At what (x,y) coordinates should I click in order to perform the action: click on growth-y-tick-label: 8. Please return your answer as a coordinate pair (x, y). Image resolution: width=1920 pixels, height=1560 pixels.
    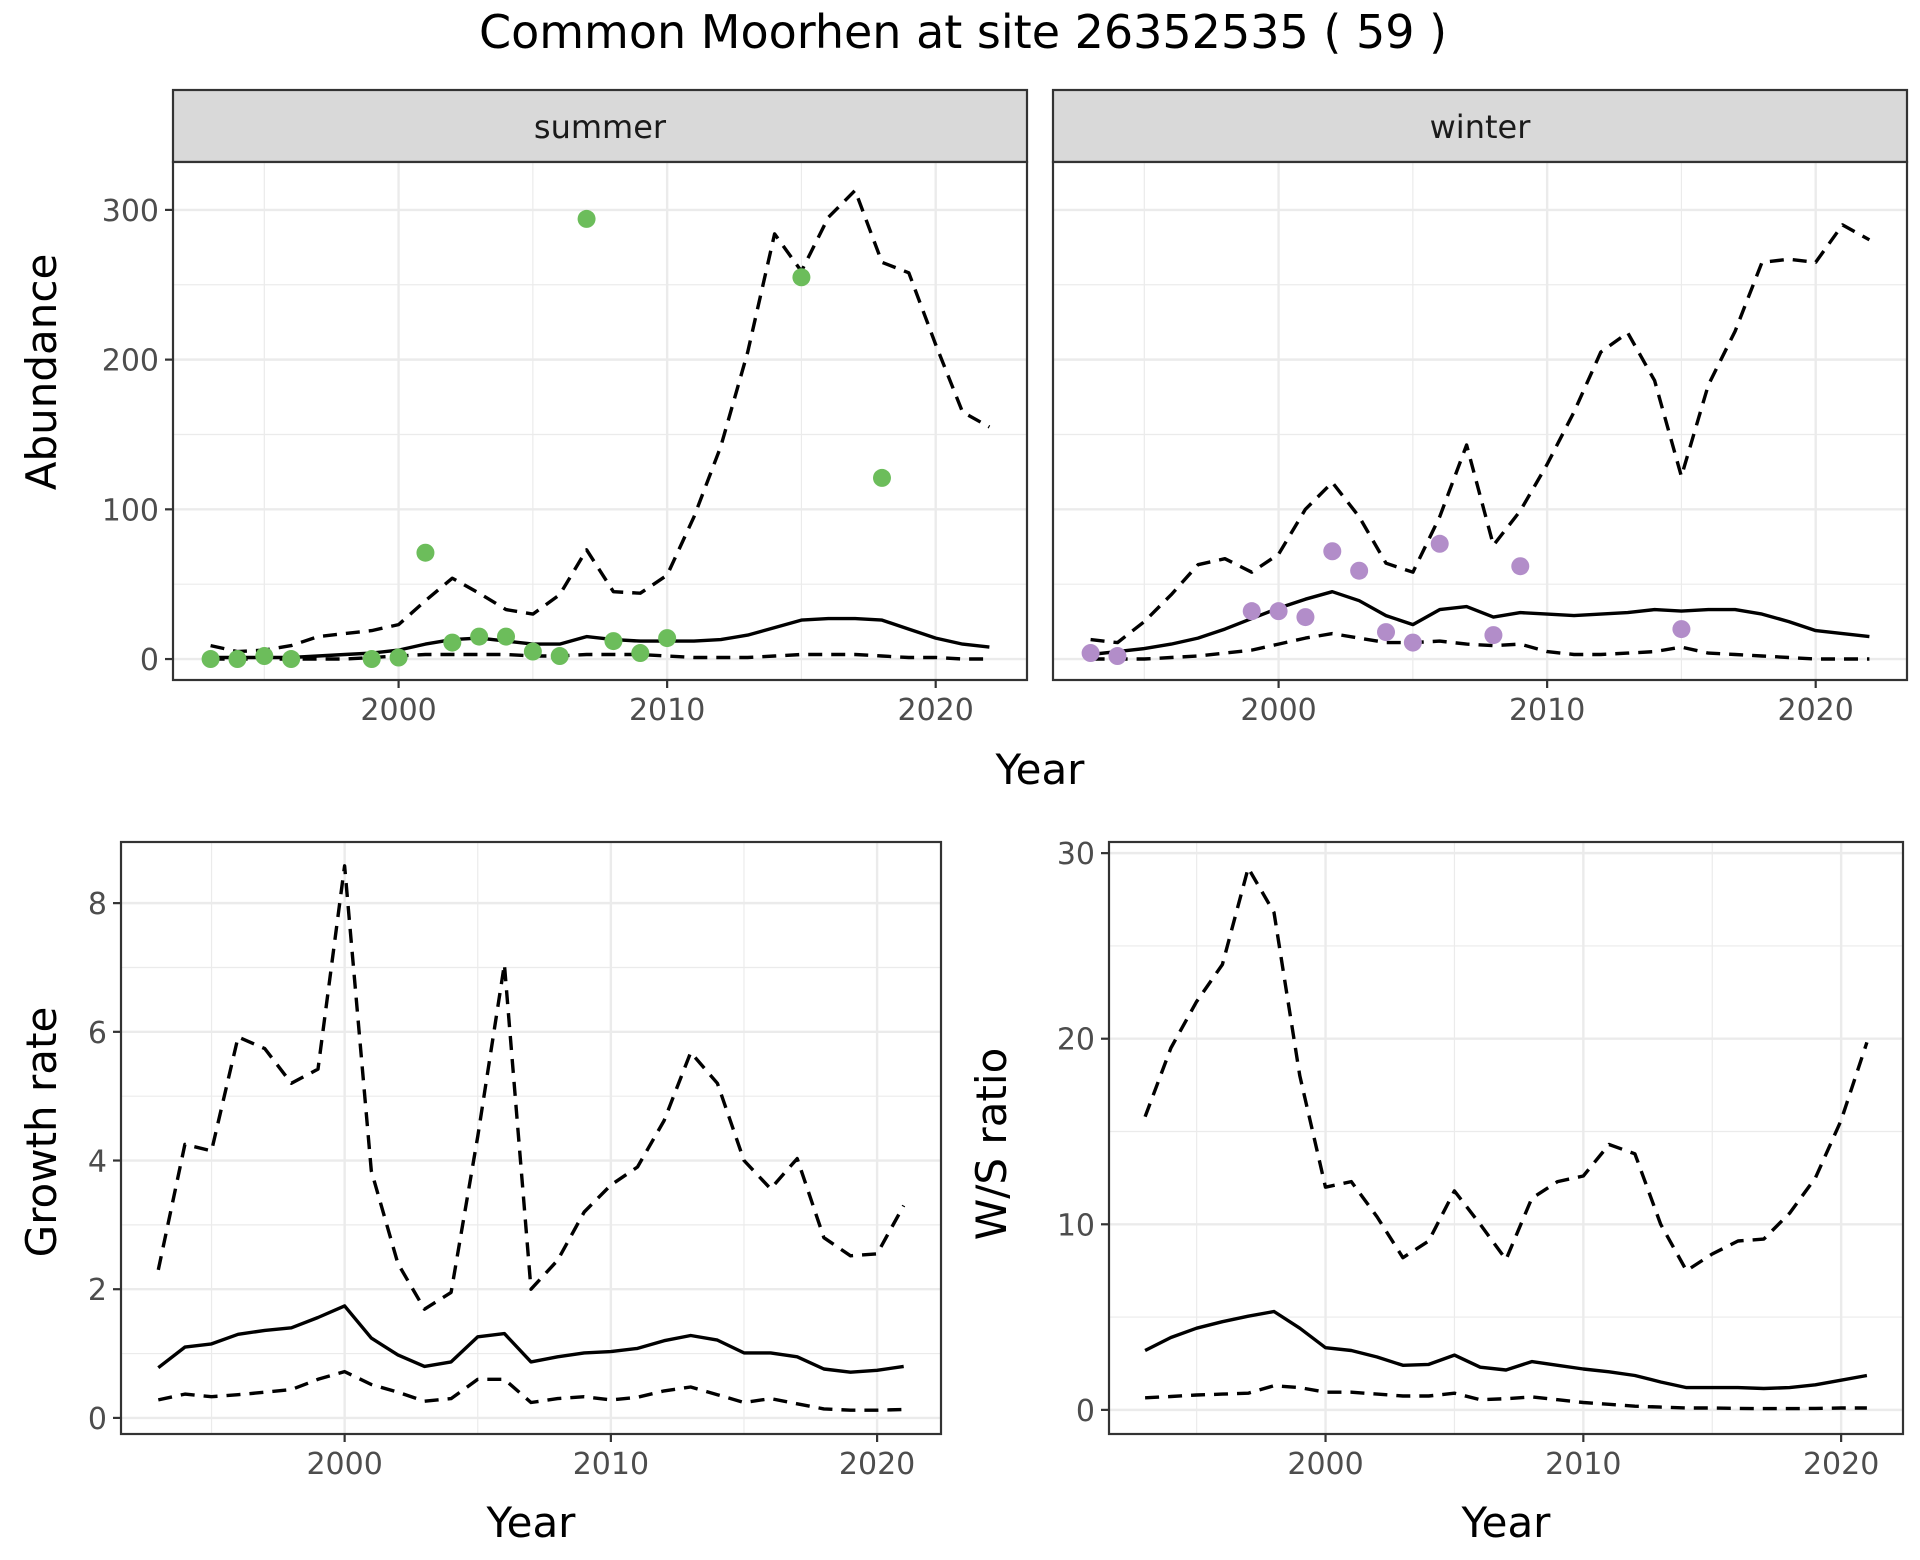
    Looking at the image, I should click on (97, 904).